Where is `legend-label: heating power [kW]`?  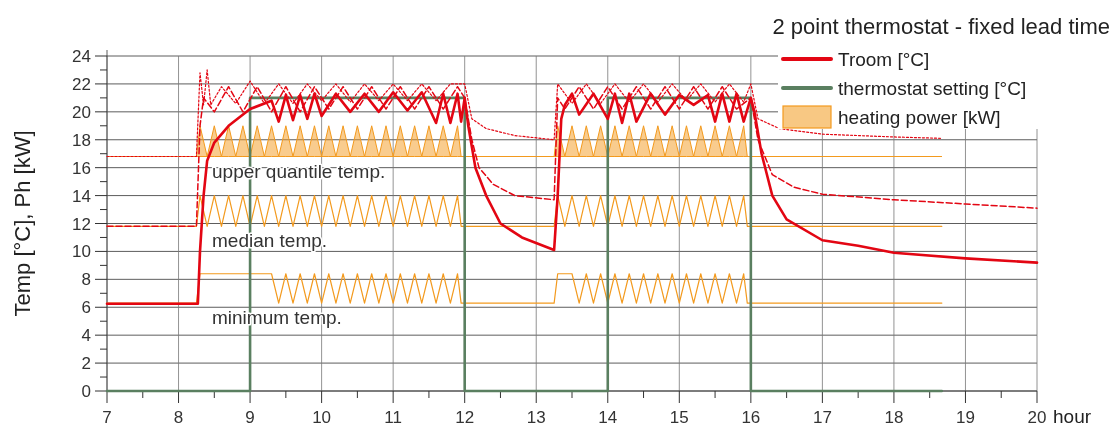
legend-label: heating power [kW] is located at coordinates (919, 117).